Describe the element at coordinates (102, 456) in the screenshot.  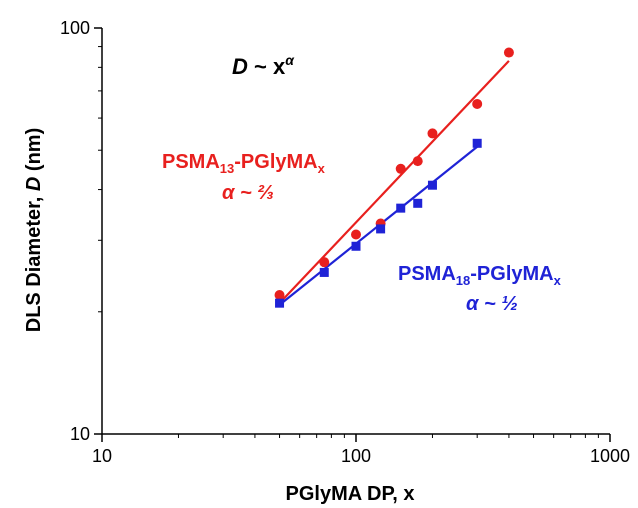
I see `x-tick-label: 10` at that location.